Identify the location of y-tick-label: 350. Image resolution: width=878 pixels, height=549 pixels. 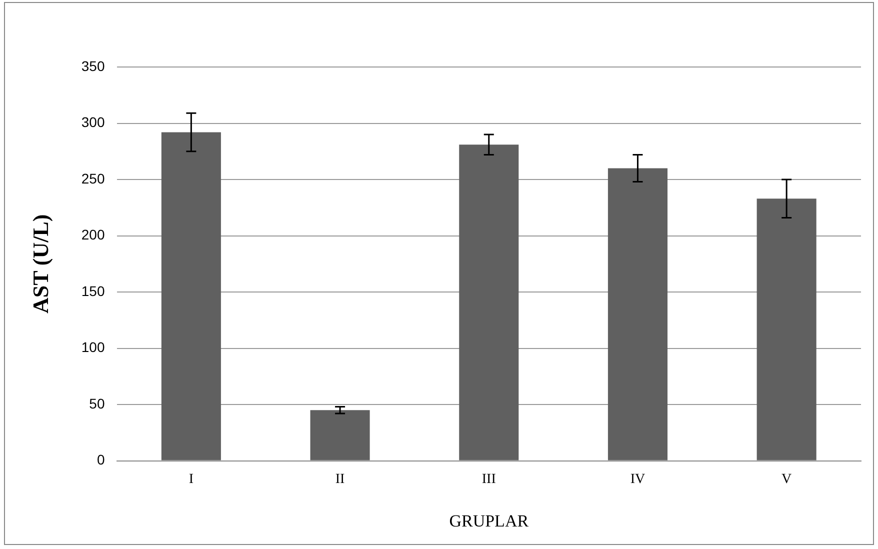
(93, 66).